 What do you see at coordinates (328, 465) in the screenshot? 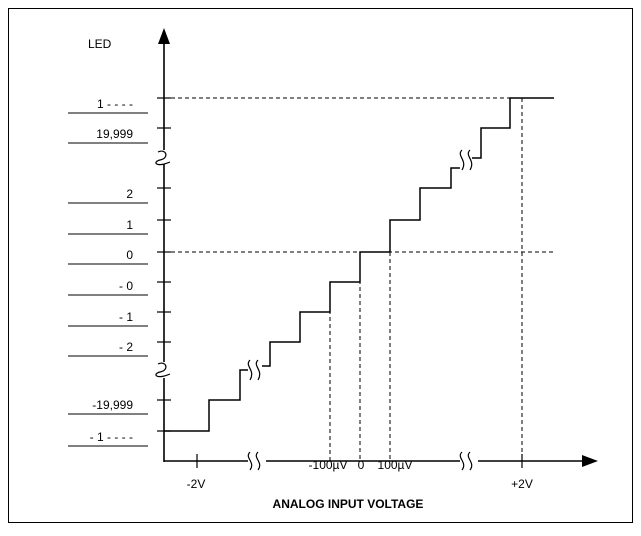
I see `x-tick-label: -100µV` at bounding box center [328, 465].